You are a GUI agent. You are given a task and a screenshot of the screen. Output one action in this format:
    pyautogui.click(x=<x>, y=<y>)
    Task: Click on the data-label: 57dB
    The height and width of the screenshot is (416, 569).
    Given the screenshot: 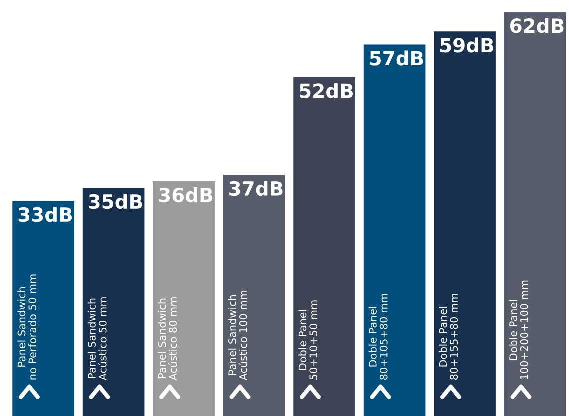 What is the action you would take?
    pyautogui.click(x=397, y=58)
    